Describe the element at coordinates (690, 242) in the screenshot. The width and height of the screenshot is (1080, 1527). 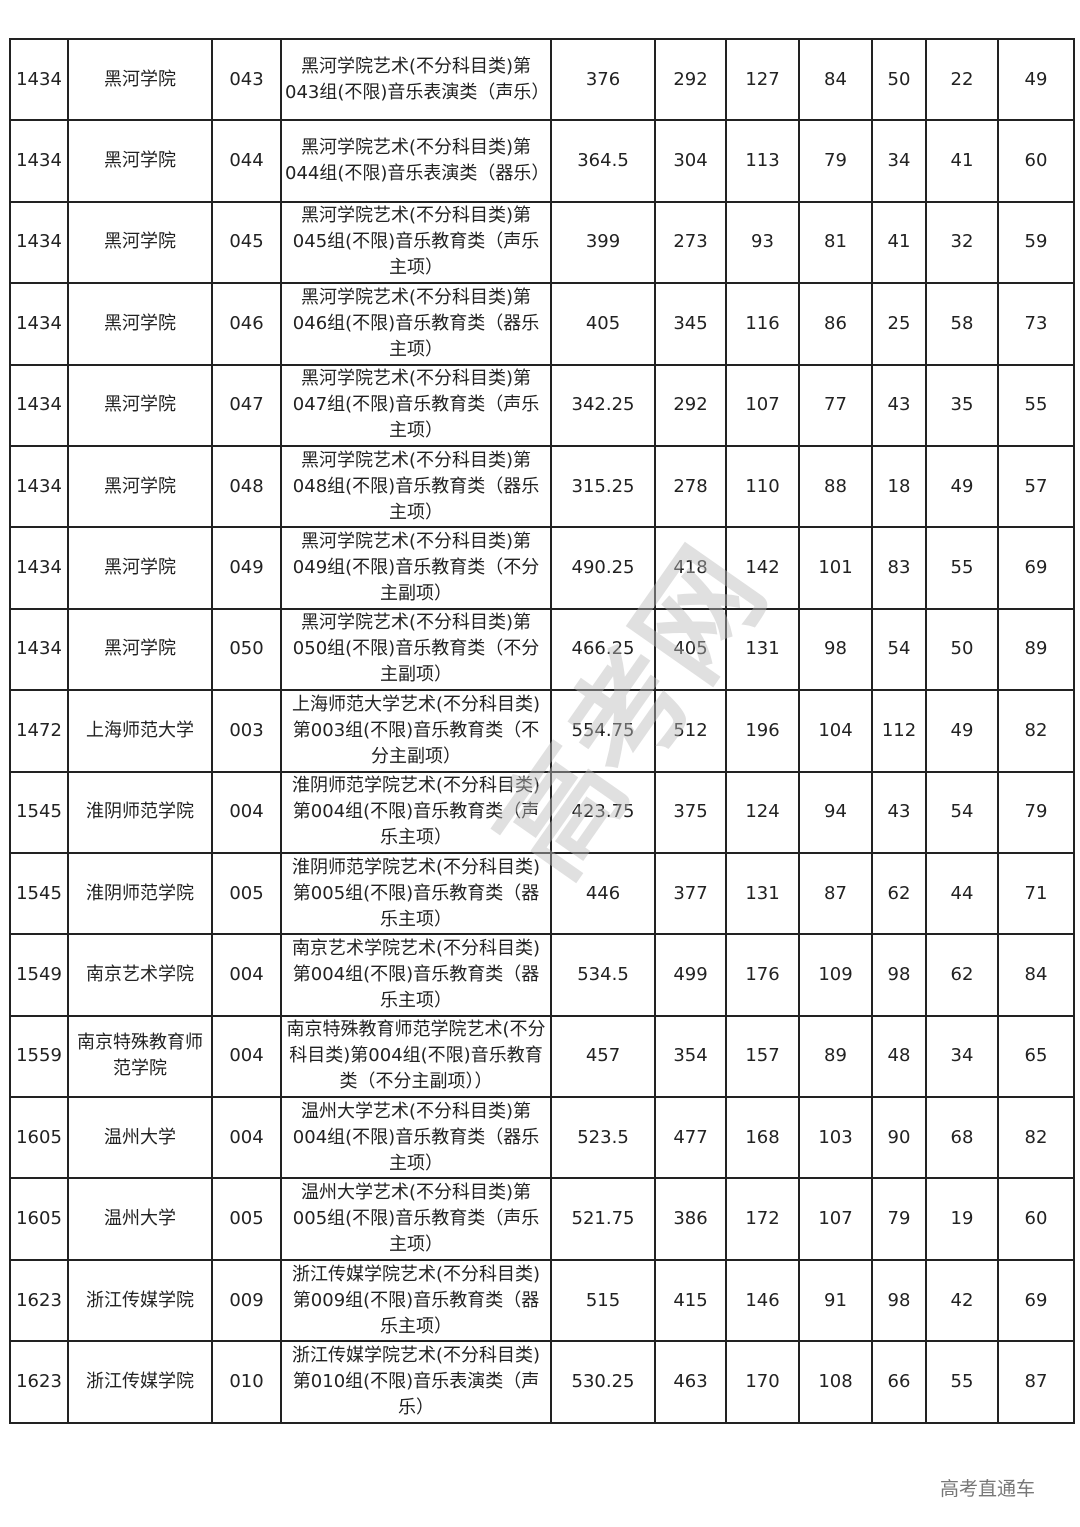
I see `score-culture-cell: 273` at that location.